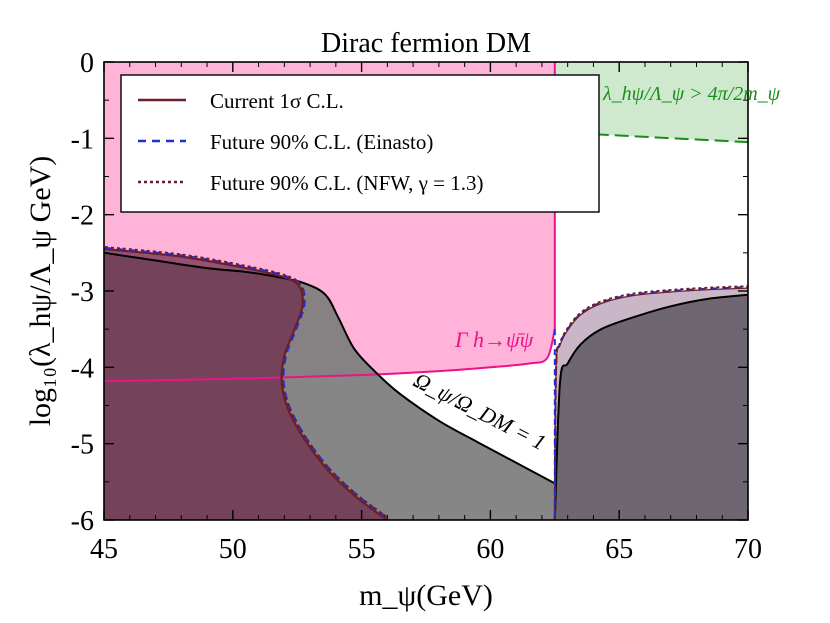 The height and width of the screenshot is (623, 830). Describe the element at coordinates (82, 292) in the screenshot. I see `y-tick-label: -3` at that location.